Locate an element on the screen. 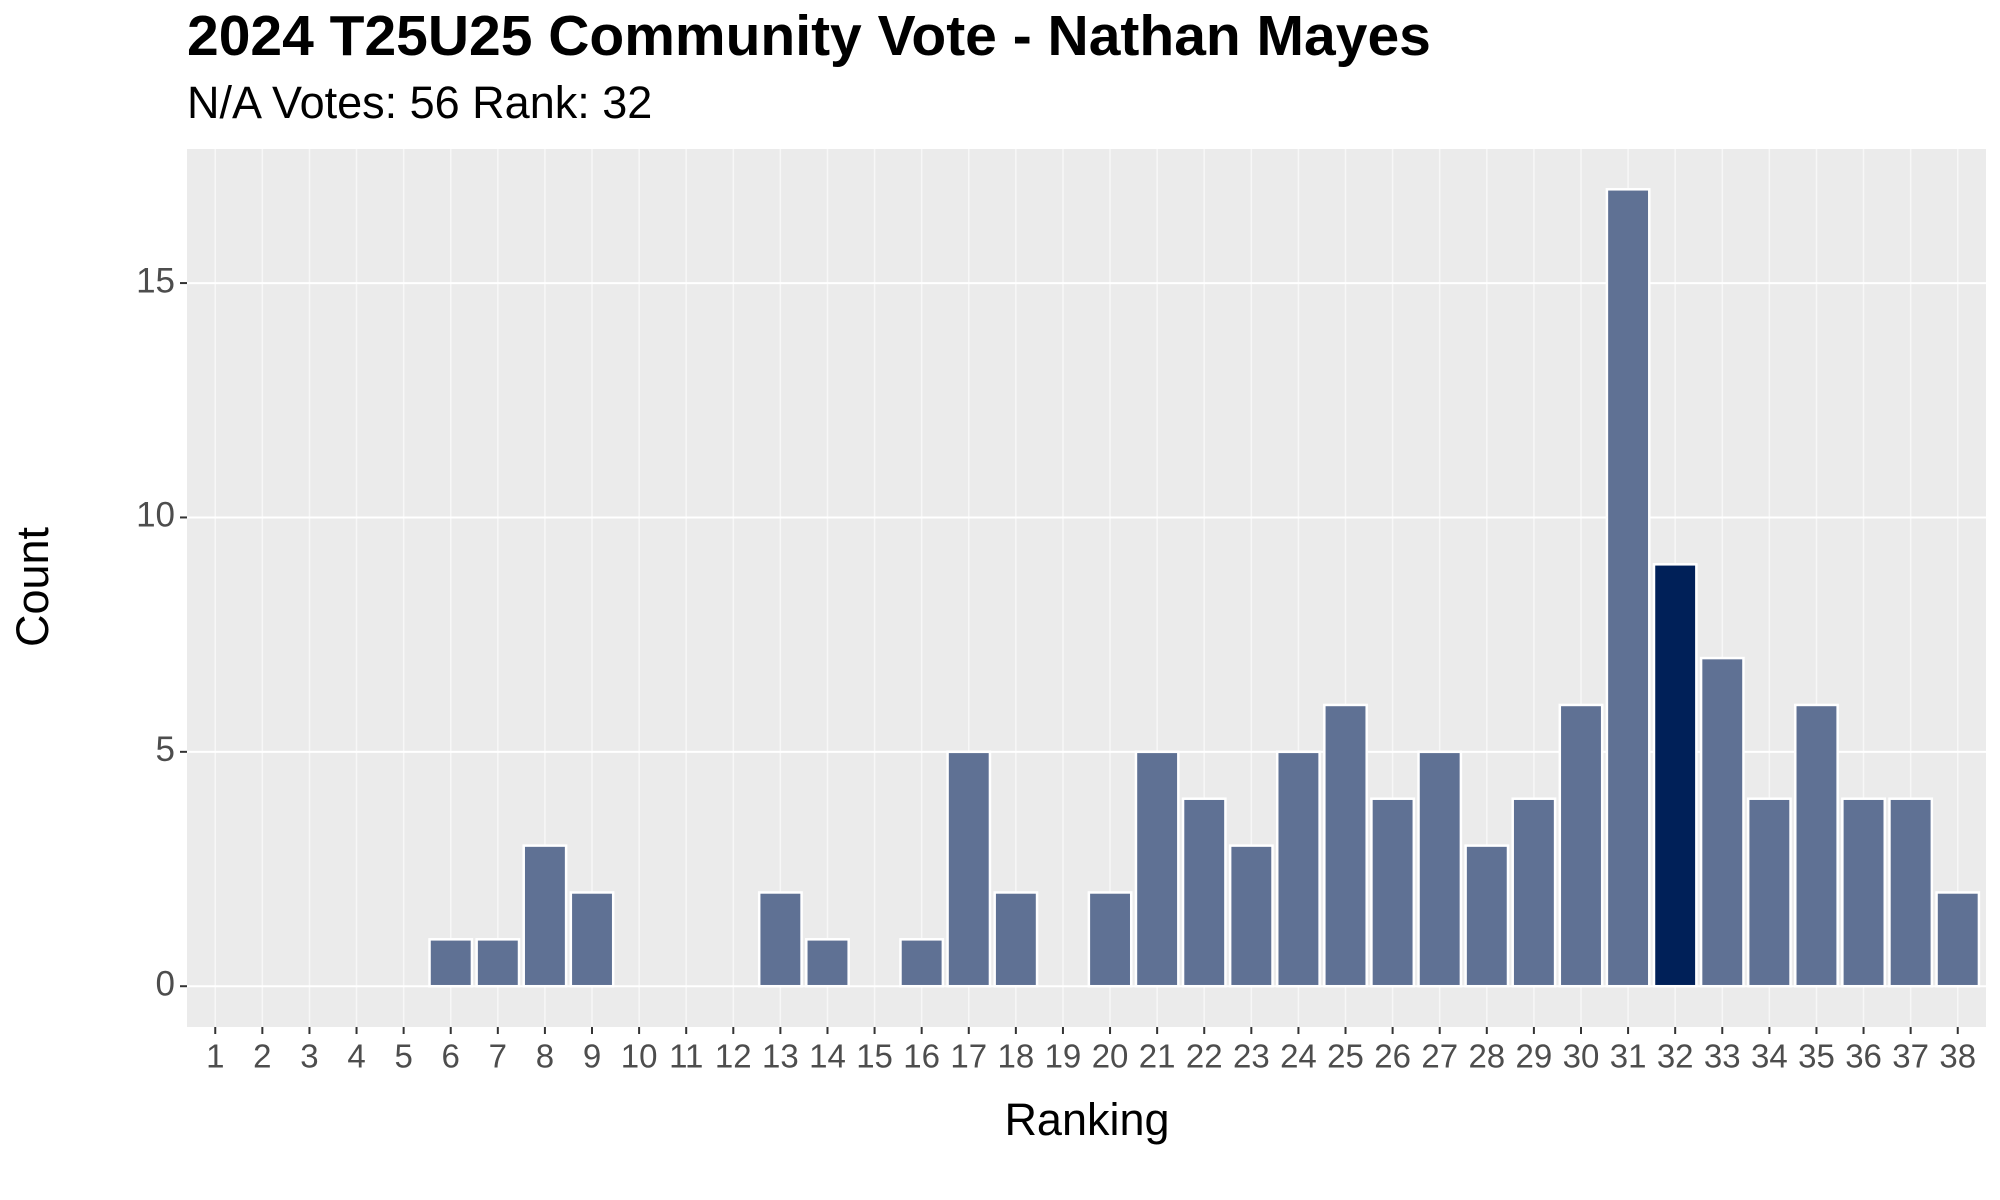 This screenshot has height=1200, width=2000. x-tick-label: 6 is located at coordinates (451, 1056).